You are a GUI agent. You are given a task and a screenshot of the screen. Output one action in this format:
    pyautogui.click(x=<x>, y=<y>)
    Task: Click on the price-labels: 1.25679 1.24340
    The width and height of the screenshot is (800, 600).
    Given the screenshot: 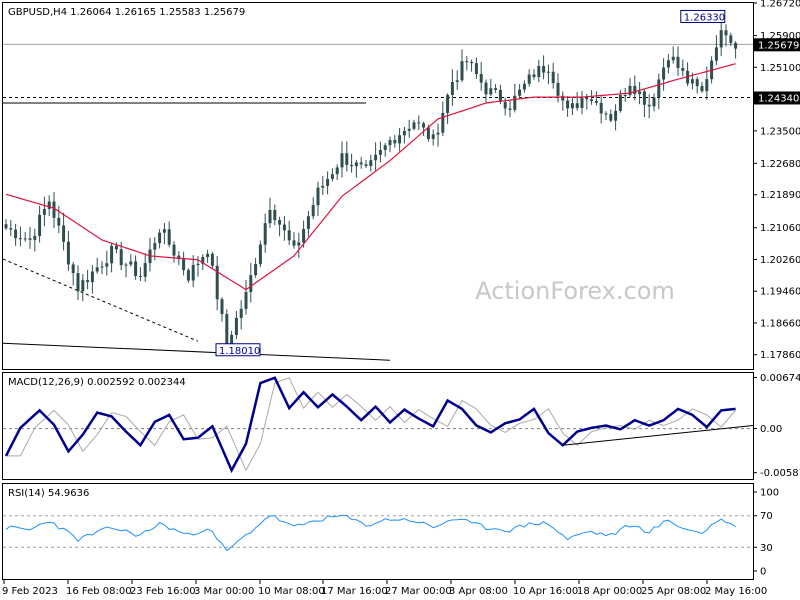 What is the action you would take?
    pyautogui.click(x=777, y=71)
    